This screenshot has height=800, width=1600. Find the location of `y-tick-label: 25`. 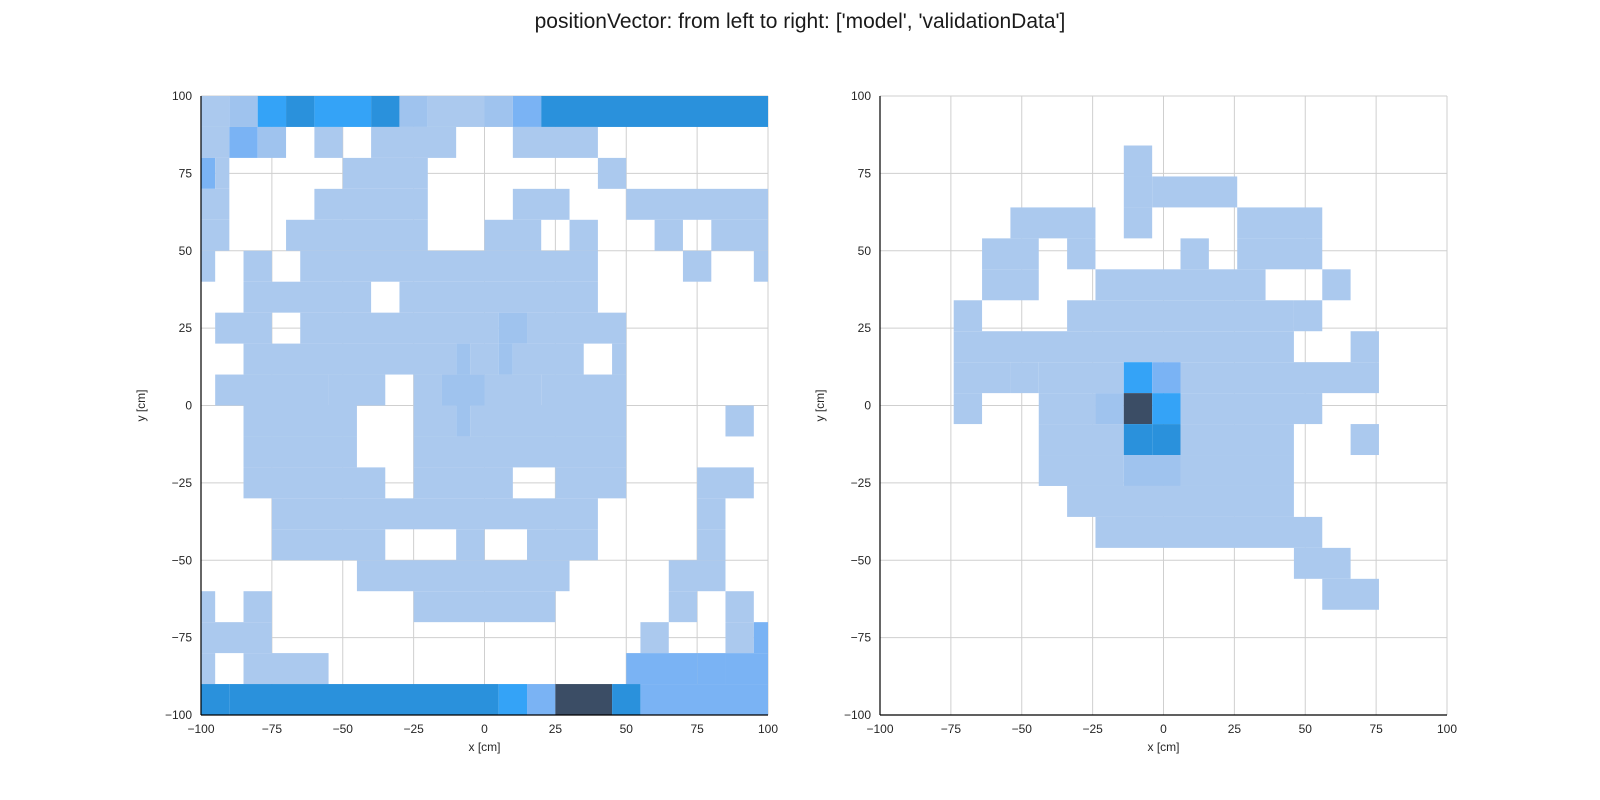

y-tick-label: 25 is located at coordinates (186, 328).